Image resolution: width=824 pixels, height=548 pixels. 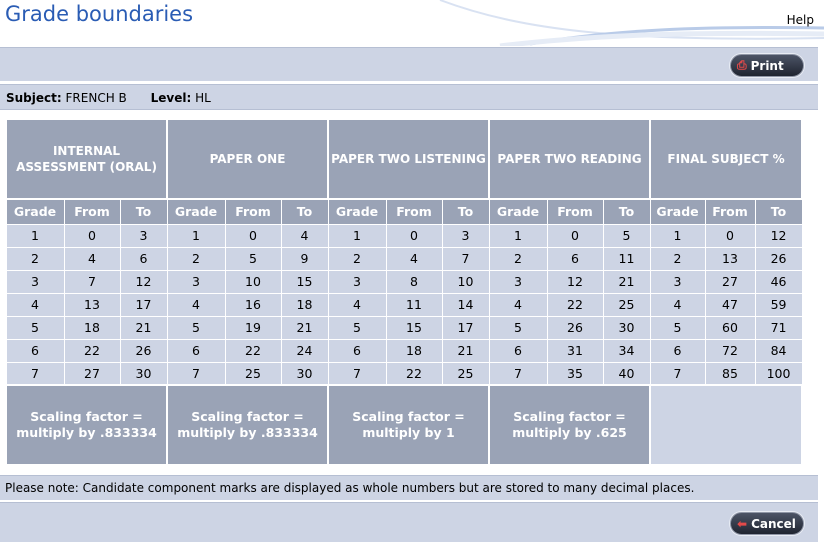 What do you see at coordinates (253, 304) in the screenshot?
I see `cell-from: 16` at bounding box center [253, 304].